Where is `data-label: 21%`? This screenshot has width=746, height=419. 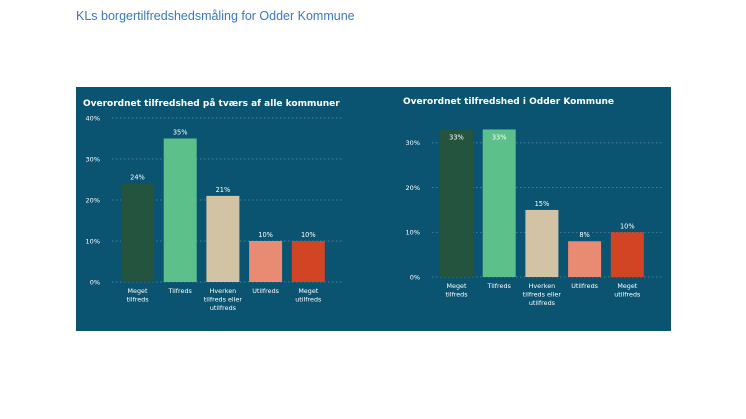 data-label: 21% is located at coordinates (223, 190).